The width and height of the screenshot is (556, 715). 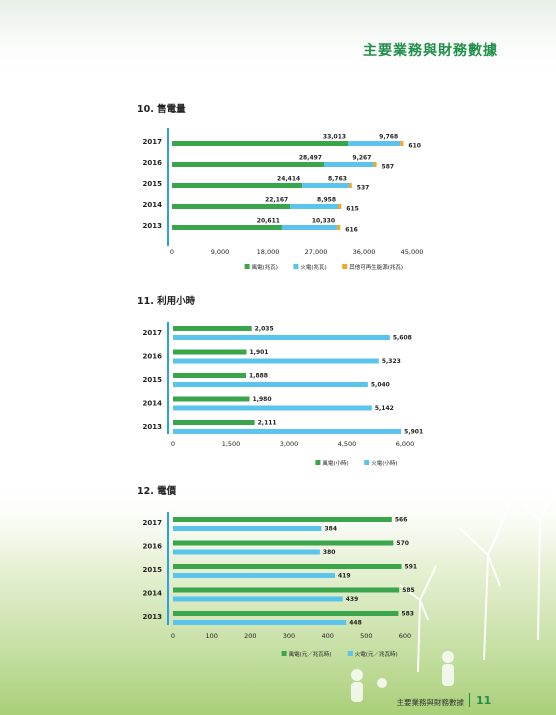 I want to click on data-label: 380, so click(x=329, y=552).